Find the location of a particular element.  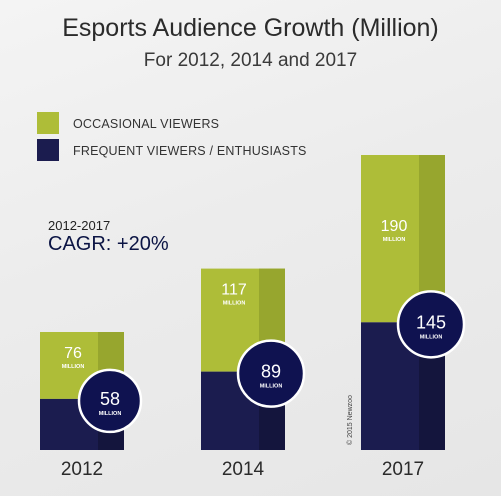

frequent-circle-2017 is located at coordinates (431, 324).